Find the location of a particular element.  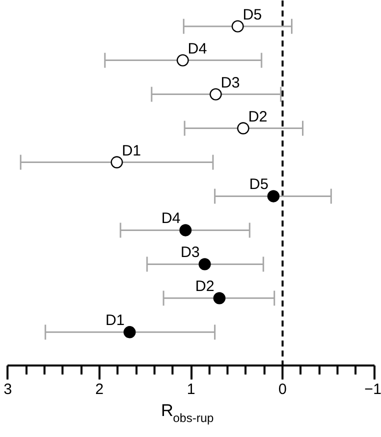

x-tick-label: −1 is located at coordinates (372, 389).